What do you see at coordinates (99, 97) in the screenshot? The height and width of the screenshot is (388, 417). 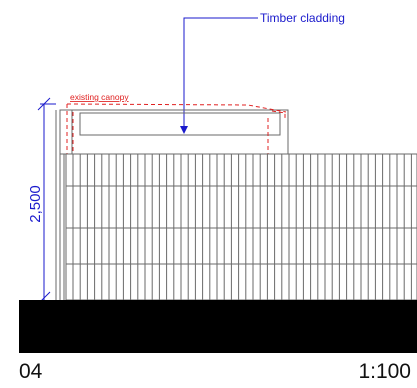 I see `existing-canopy-label: existing canopy` at bounding box center [99, 97].